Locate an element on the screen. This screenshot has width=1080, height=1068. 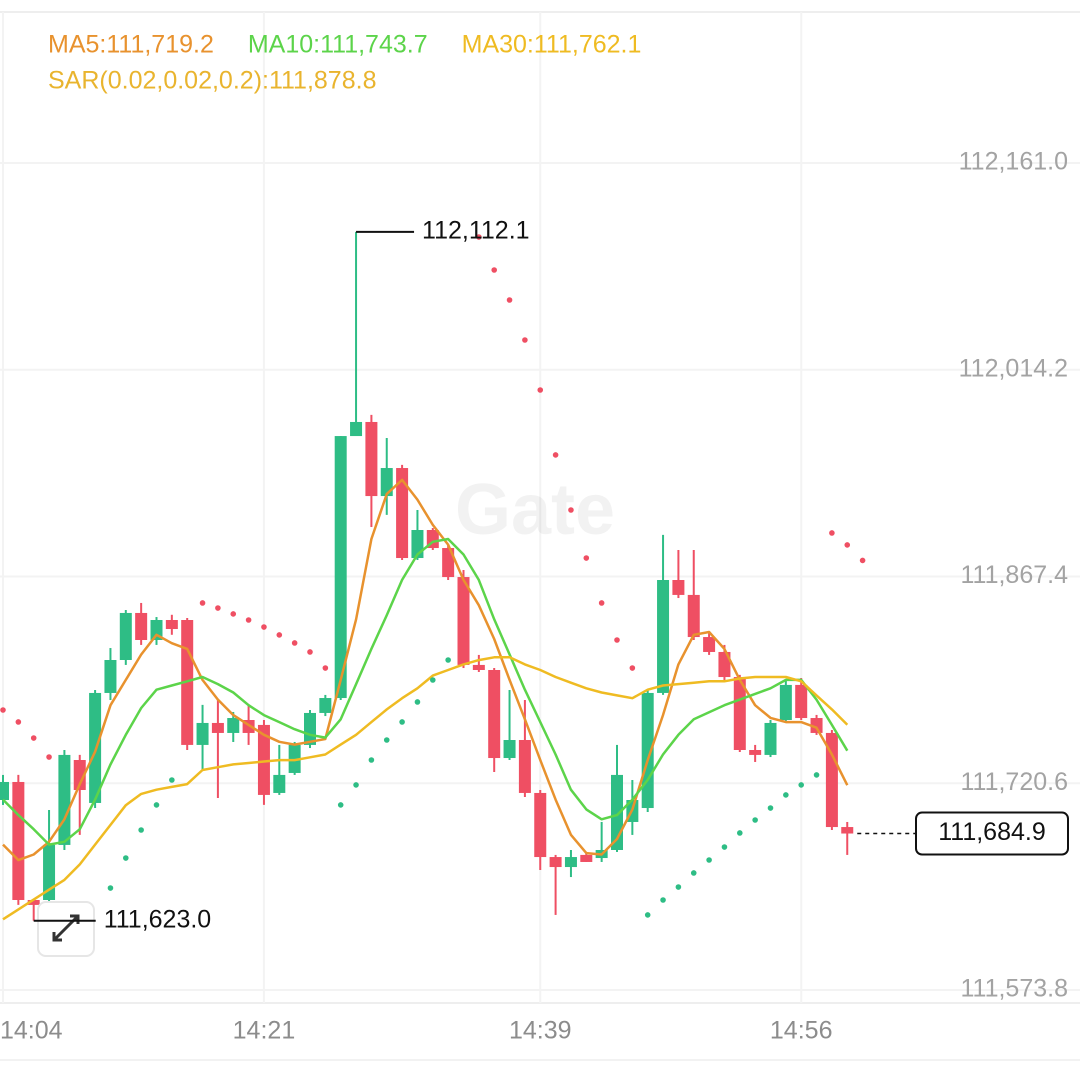
x-tick-label: 14:04 is located at coordinates (31, 1031).